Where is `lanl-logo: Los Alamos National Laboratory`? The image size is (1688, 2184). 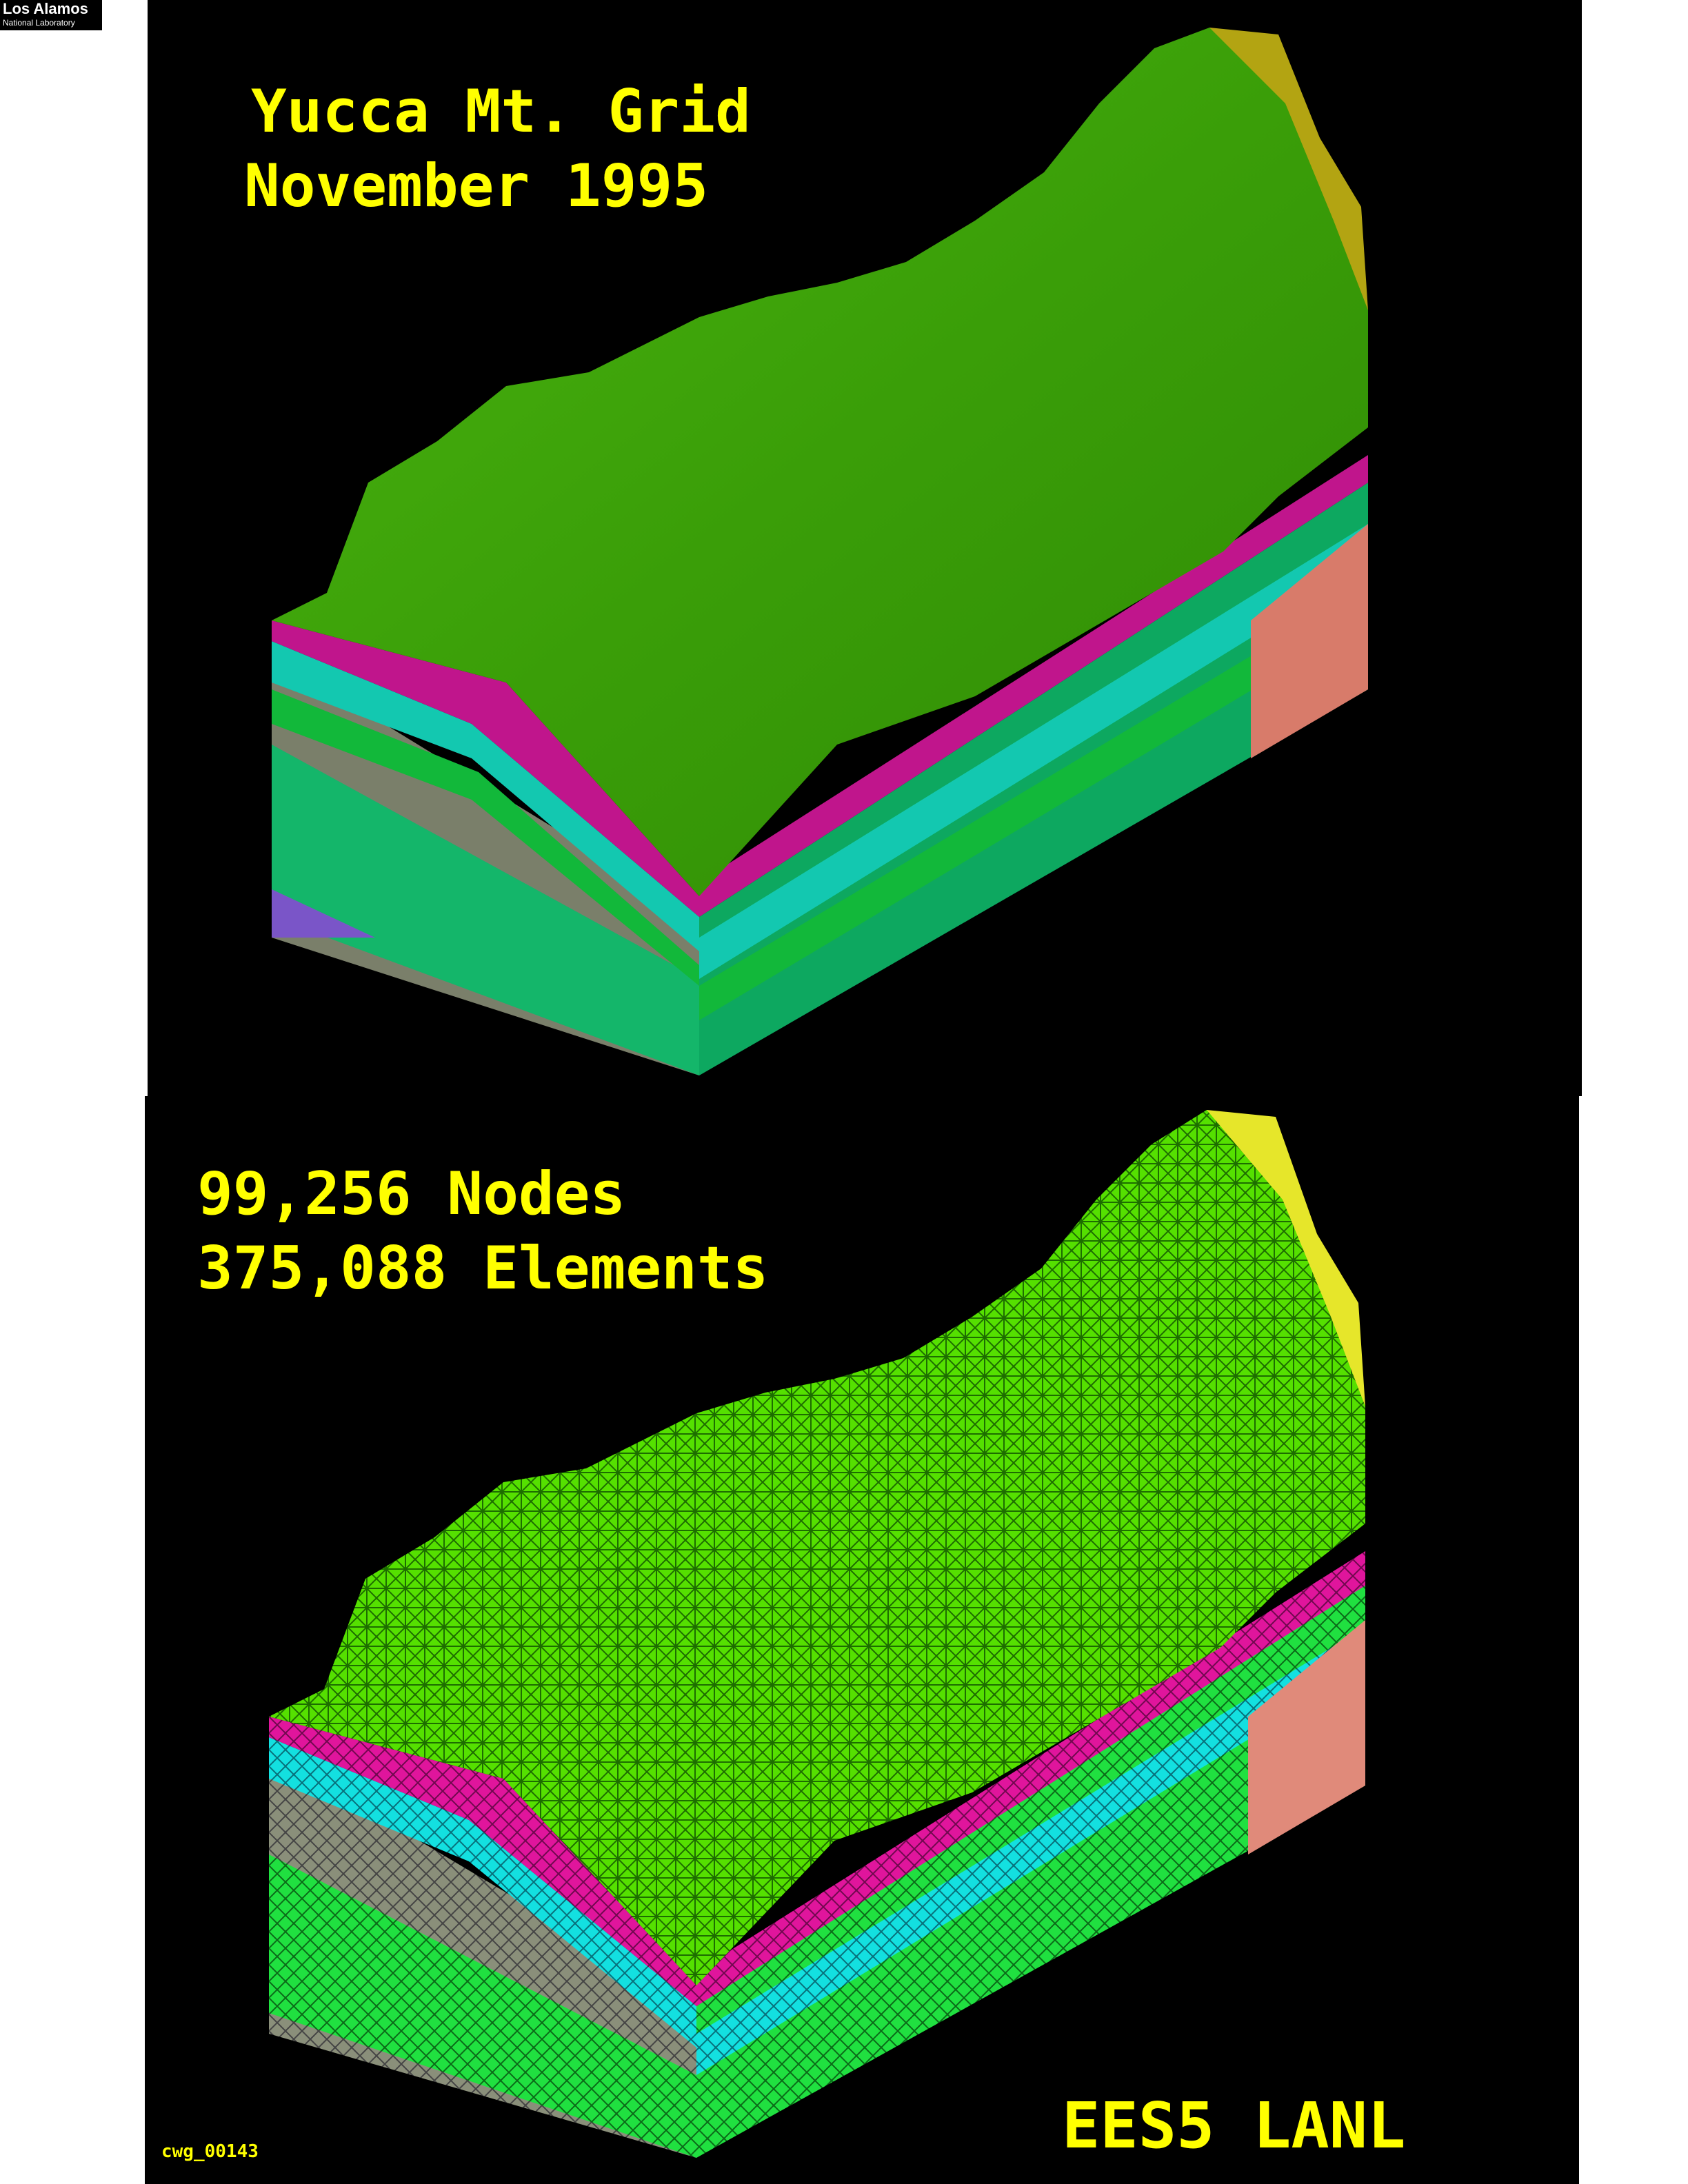
lanl-logo: Los Alamos National Laboratory is located at coordinates (51, 15).